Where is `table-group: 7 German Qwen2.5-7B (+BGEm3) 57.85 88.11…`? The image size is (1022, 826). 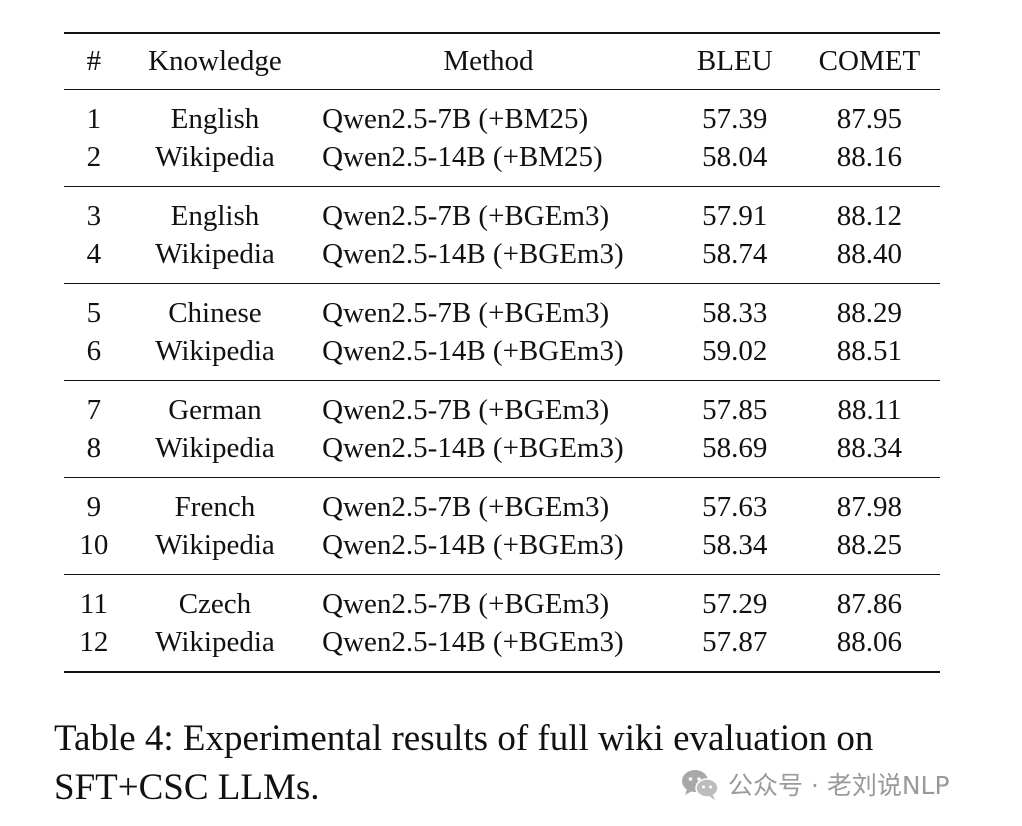 table-group: 7 German Qwen2.5-7B (+BGEm3) 57.85 88.11… is located at coordinates (502, 428).